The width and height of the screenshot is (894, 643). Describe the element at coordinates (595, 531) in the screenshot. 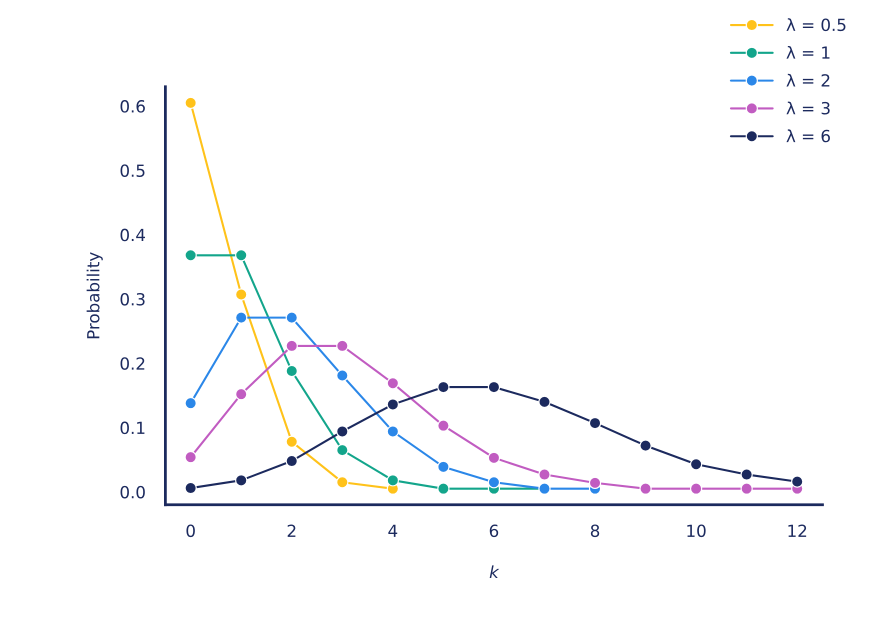

I see `x-tick-label: 8` at that location.